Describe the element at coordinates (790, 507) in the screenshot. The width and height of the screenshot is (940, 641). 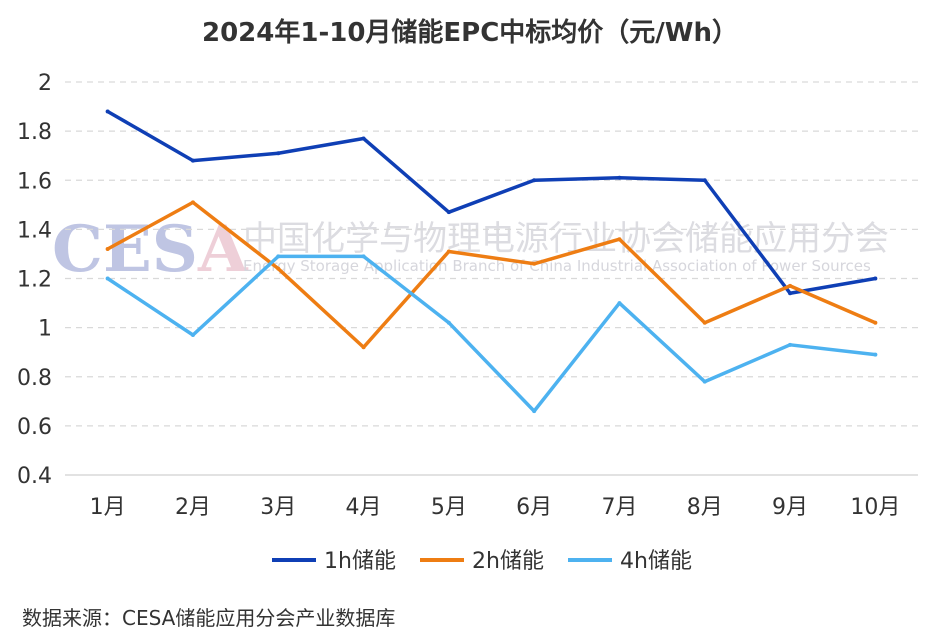
I see `x-tick-label: 9月` at that location.